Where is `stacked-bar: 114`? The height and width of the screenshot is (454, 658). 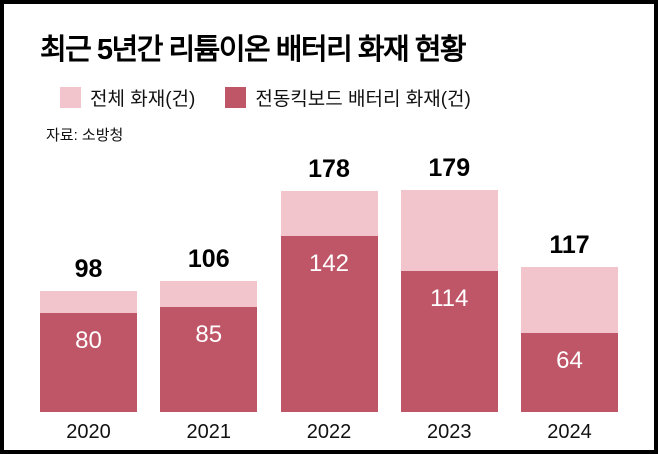 stacked-bar: 114 is located at coordinates (449, 301).